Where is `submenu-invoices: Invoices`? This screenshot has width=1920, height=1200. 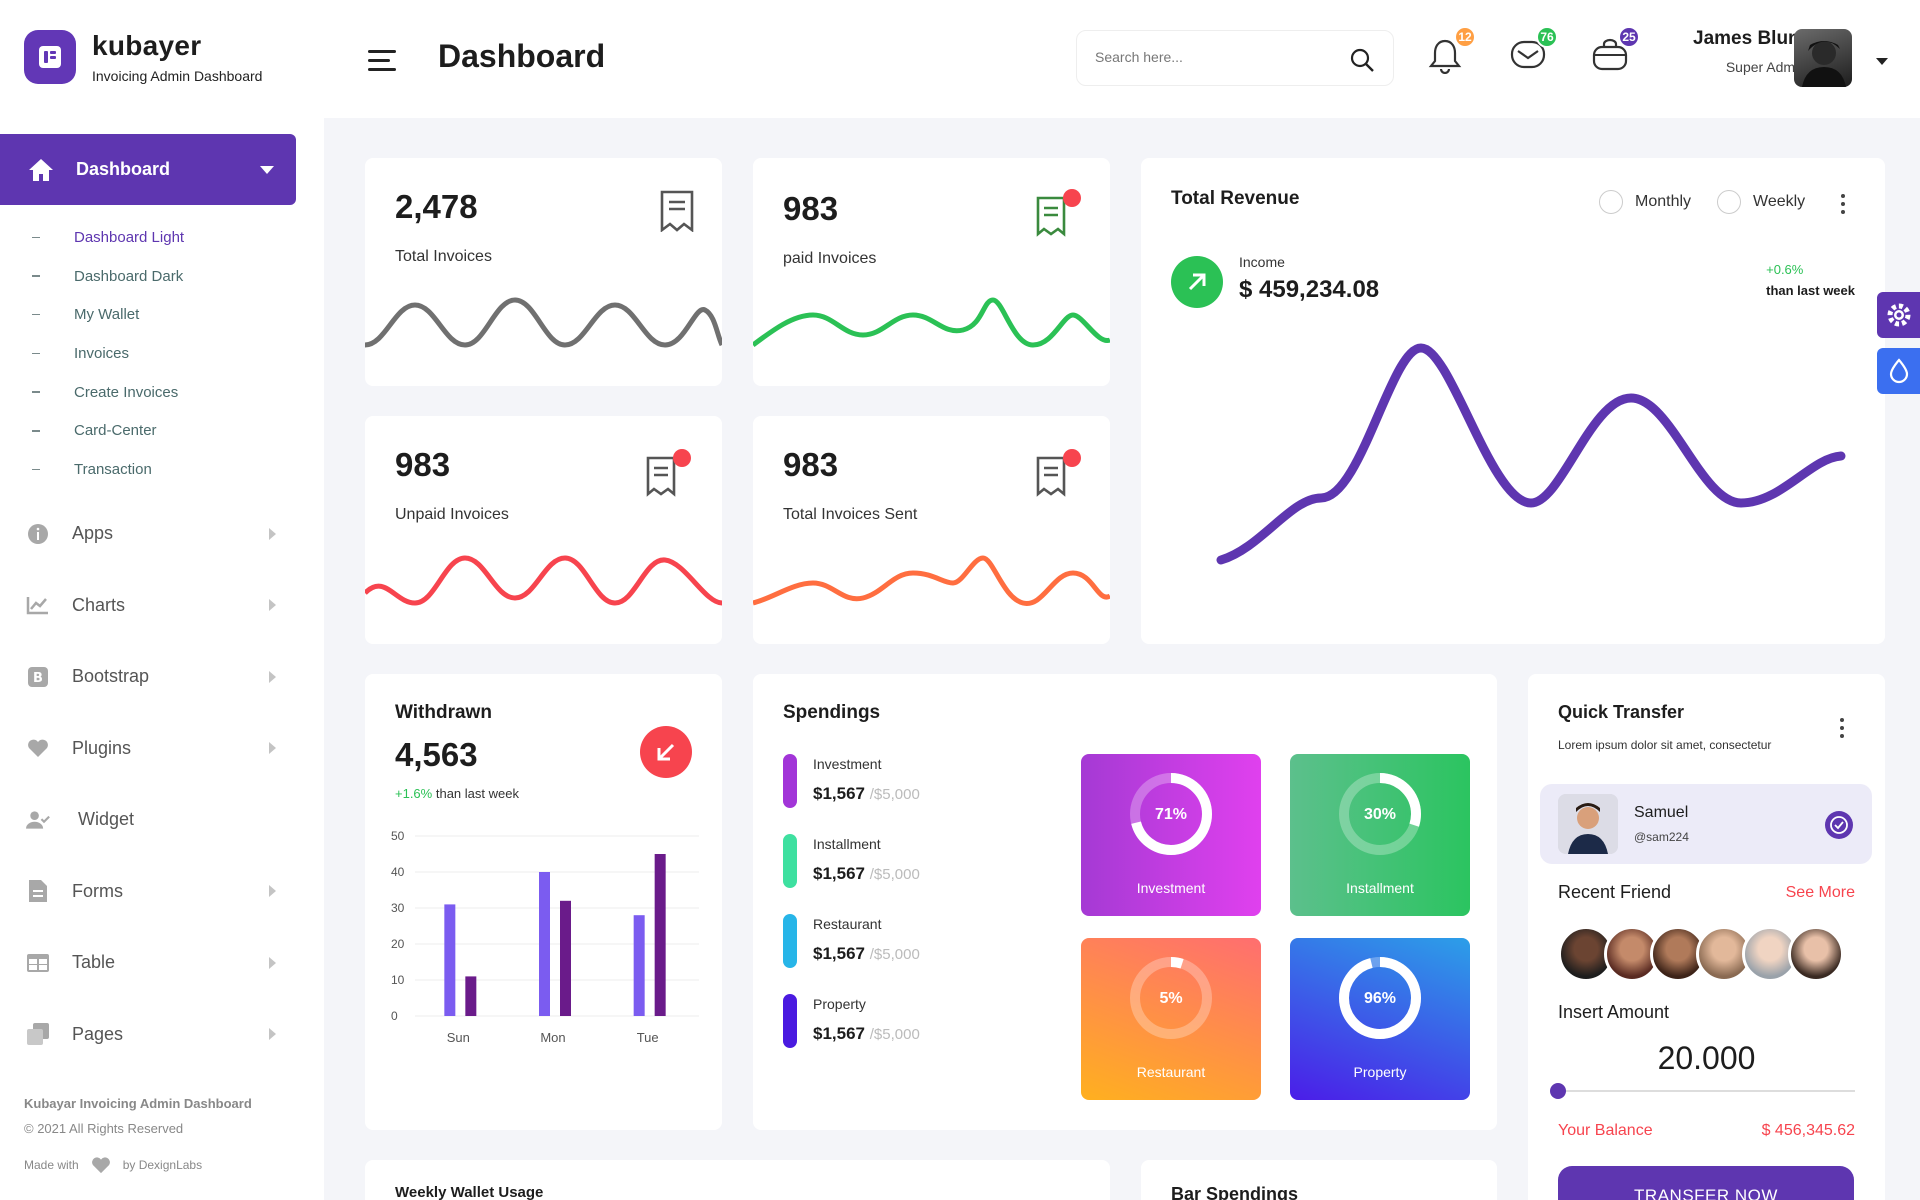 submenu-invoices: Invoices is located at coordinates (108, 353).